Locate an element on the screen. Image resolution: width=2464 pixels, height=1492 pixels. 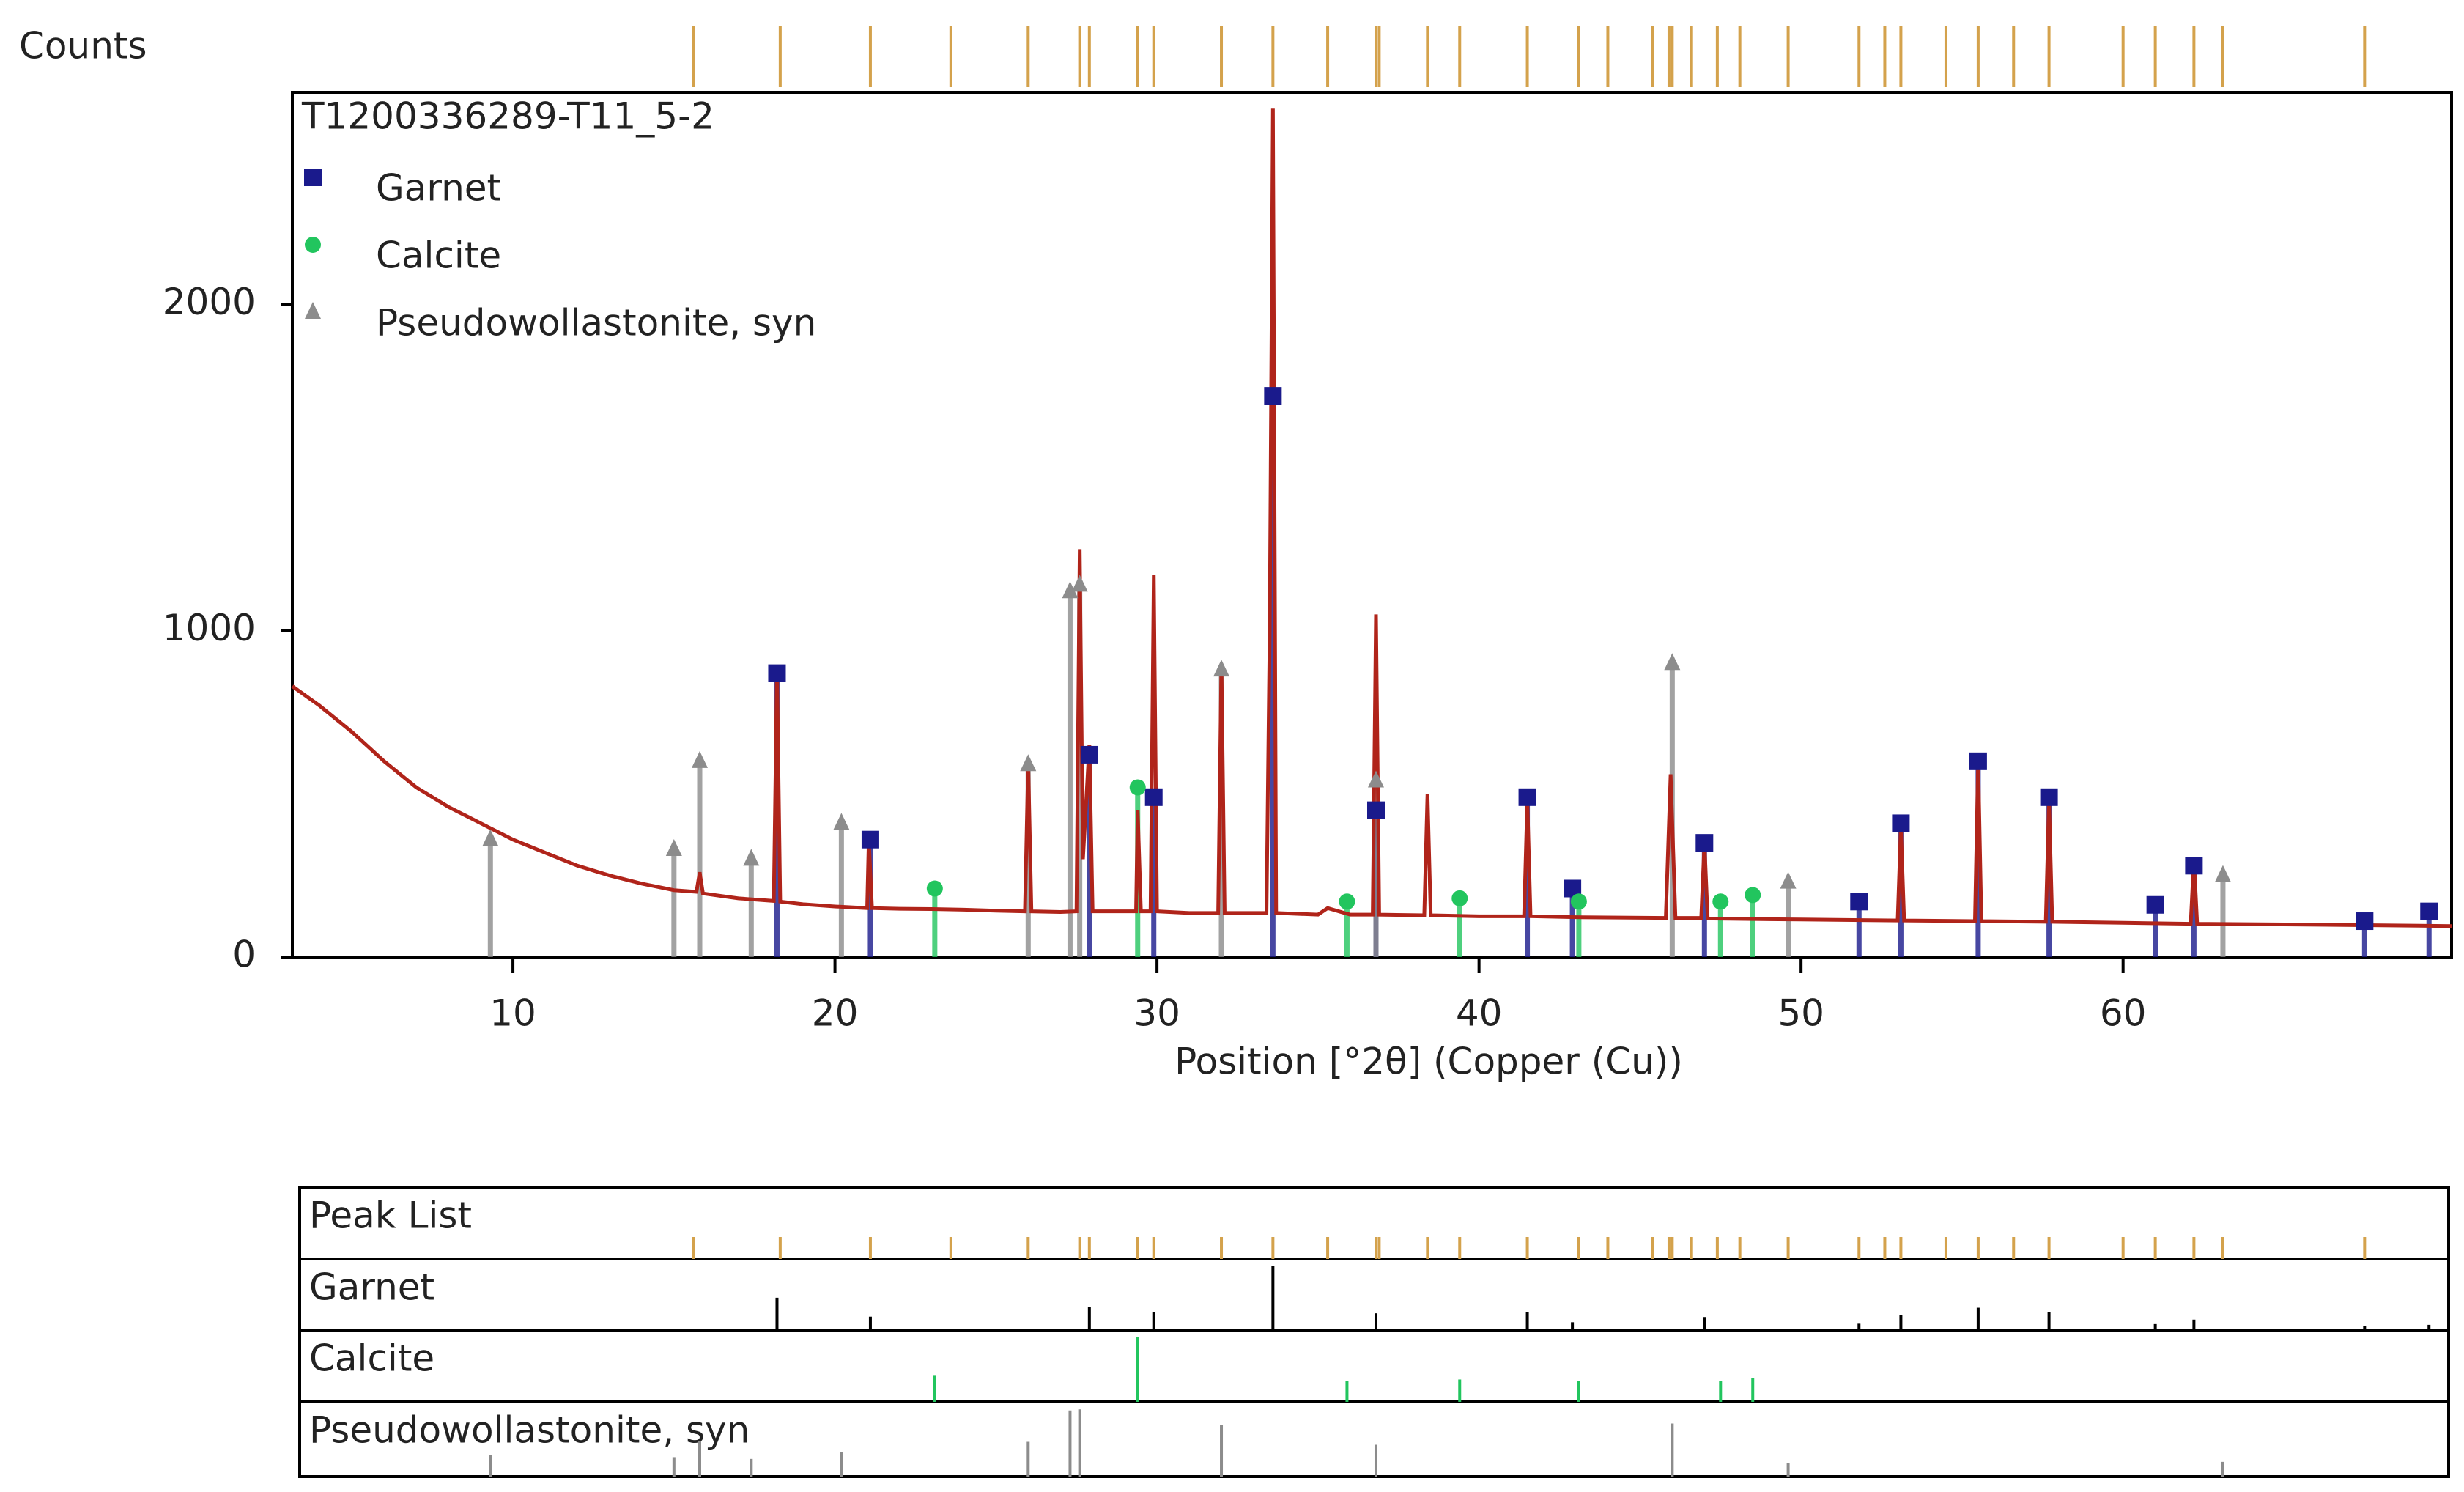
y-tick-label: 1000 is located at coordinates (209, 628).